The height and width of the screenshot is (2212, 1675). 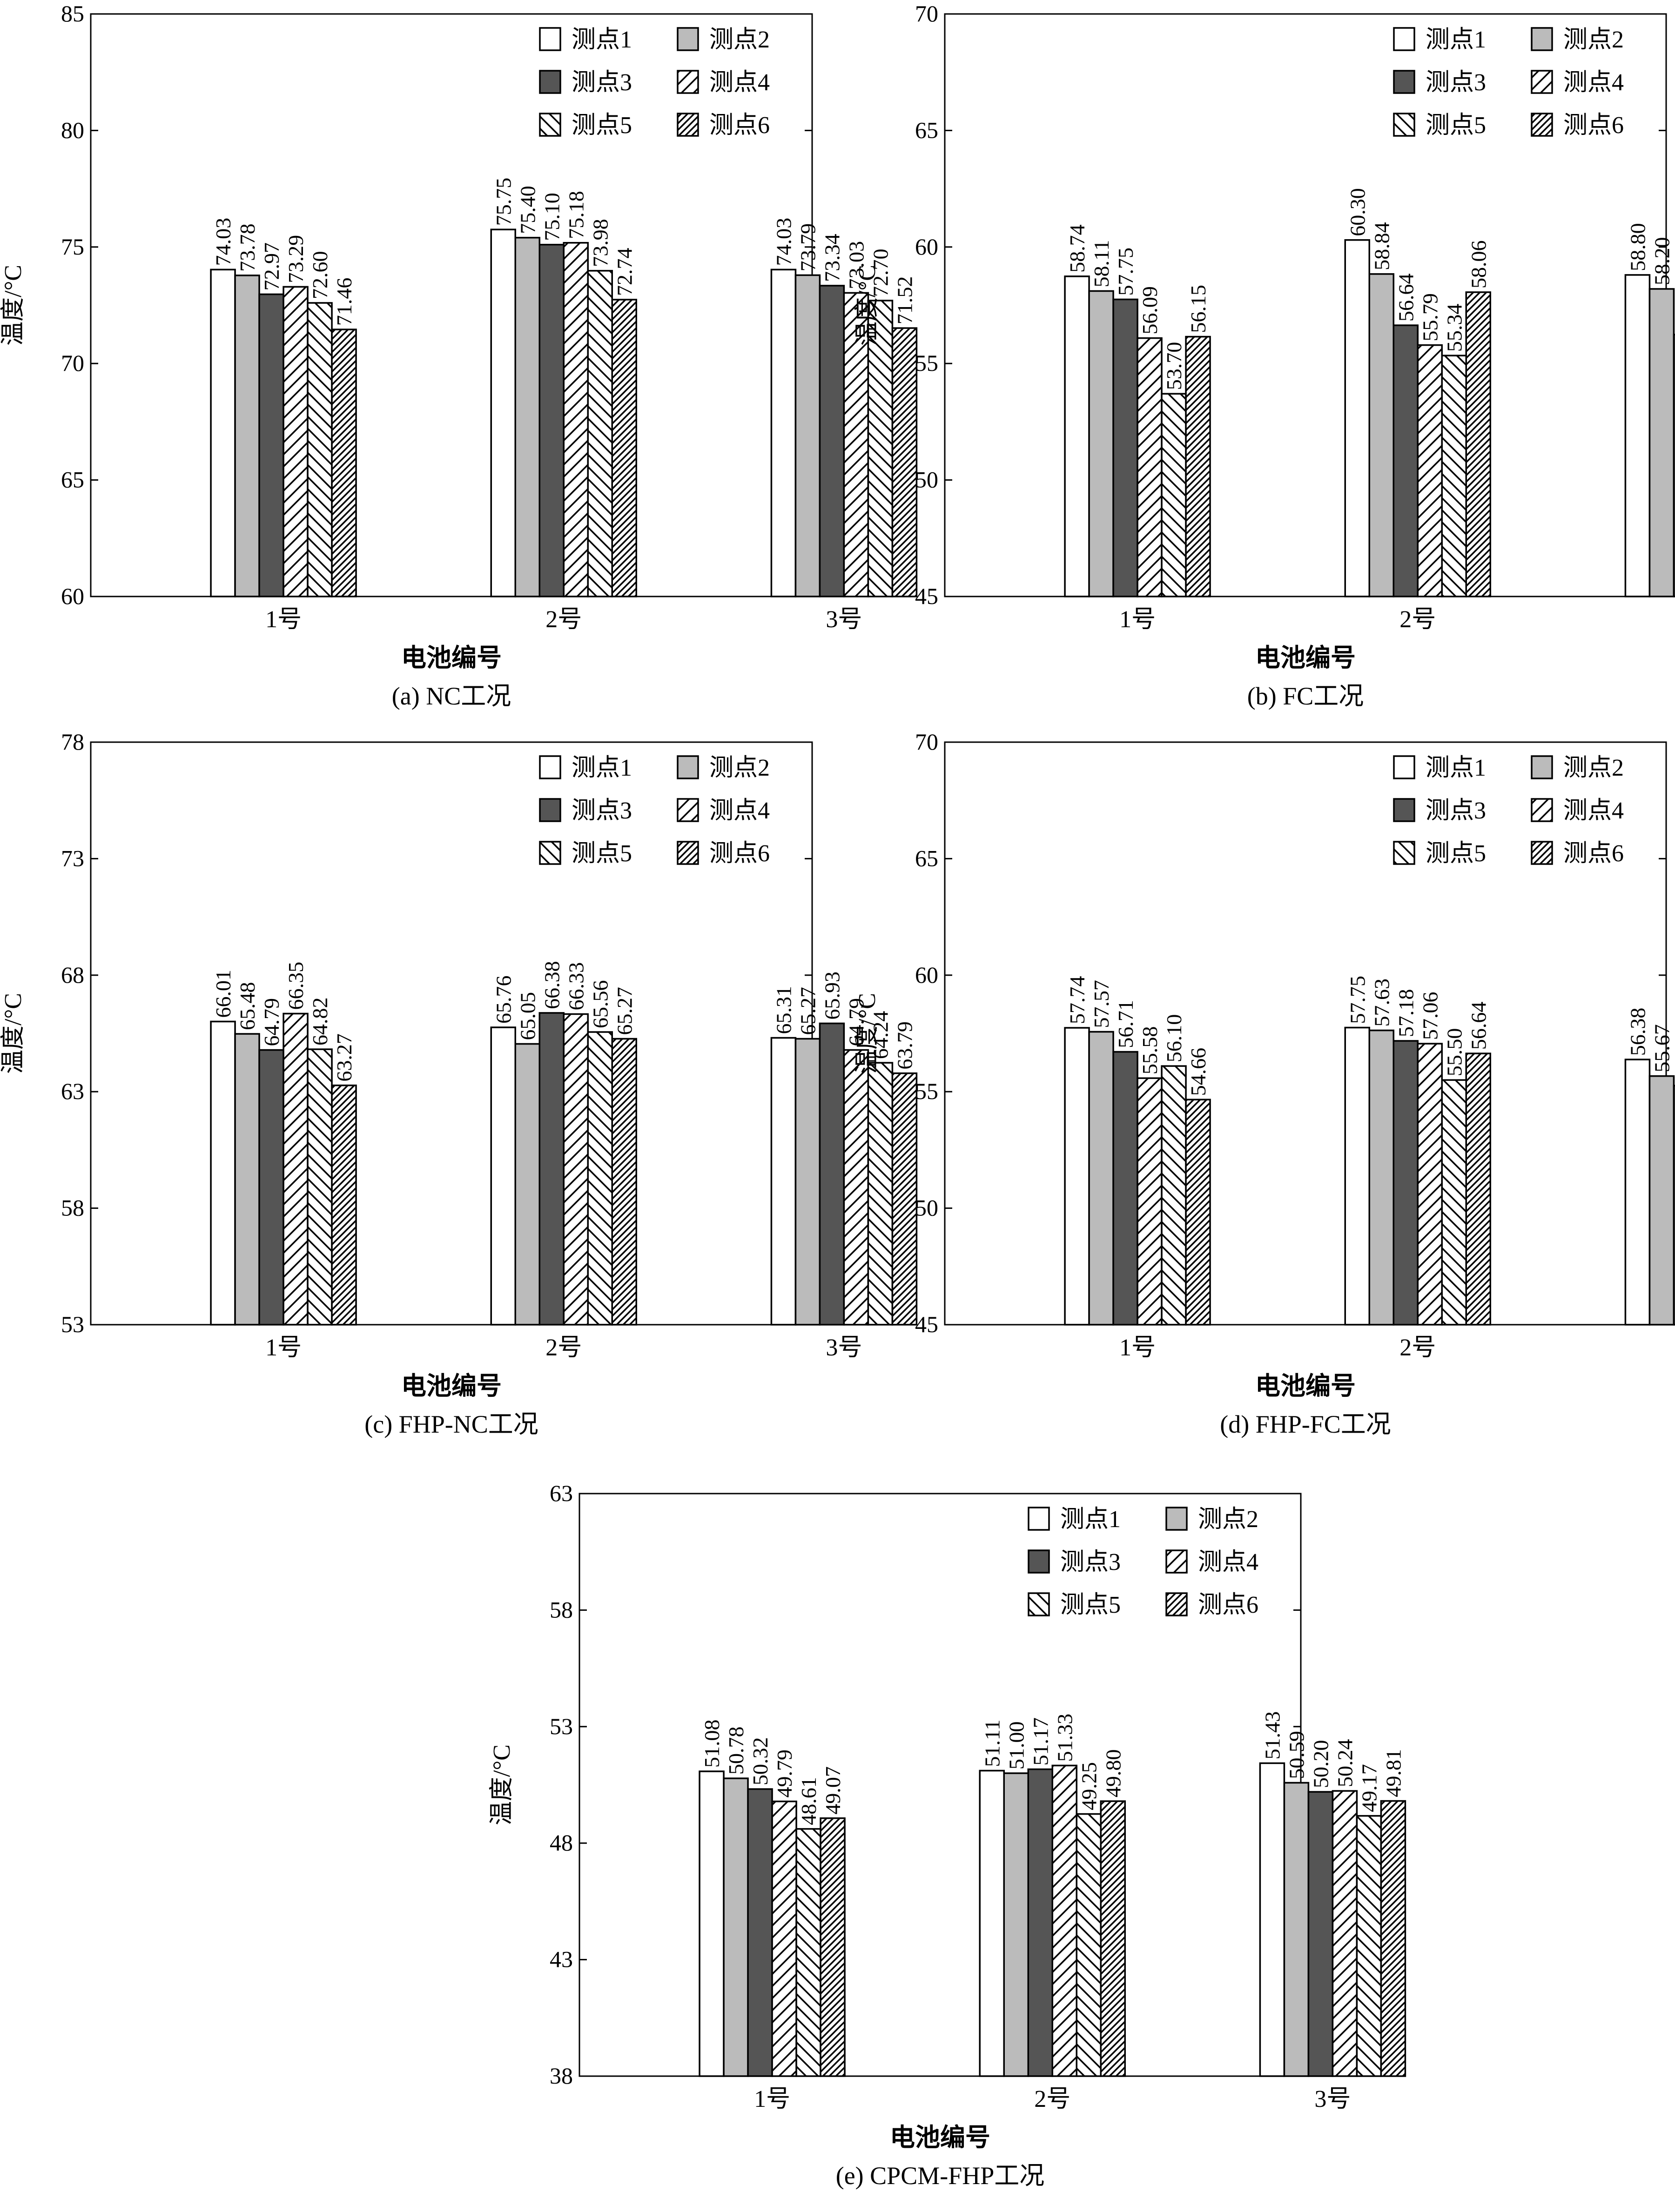 I want to click on bar-c-1号-测点4, so click(x=296, y=1169).